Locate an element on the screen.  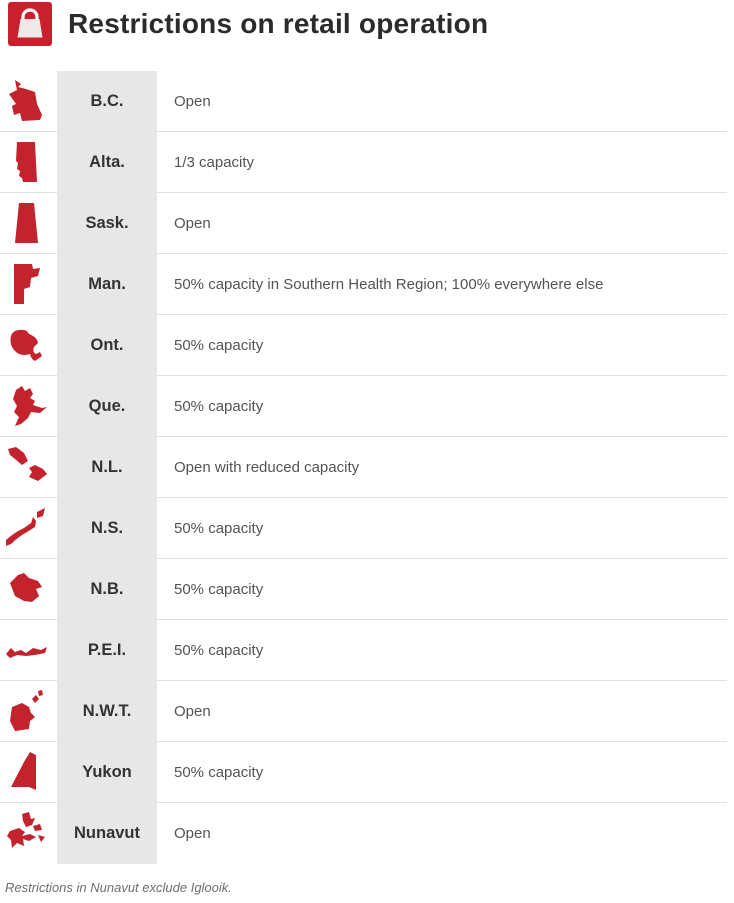
bc-map-icon is located at coordinates (25, 100).